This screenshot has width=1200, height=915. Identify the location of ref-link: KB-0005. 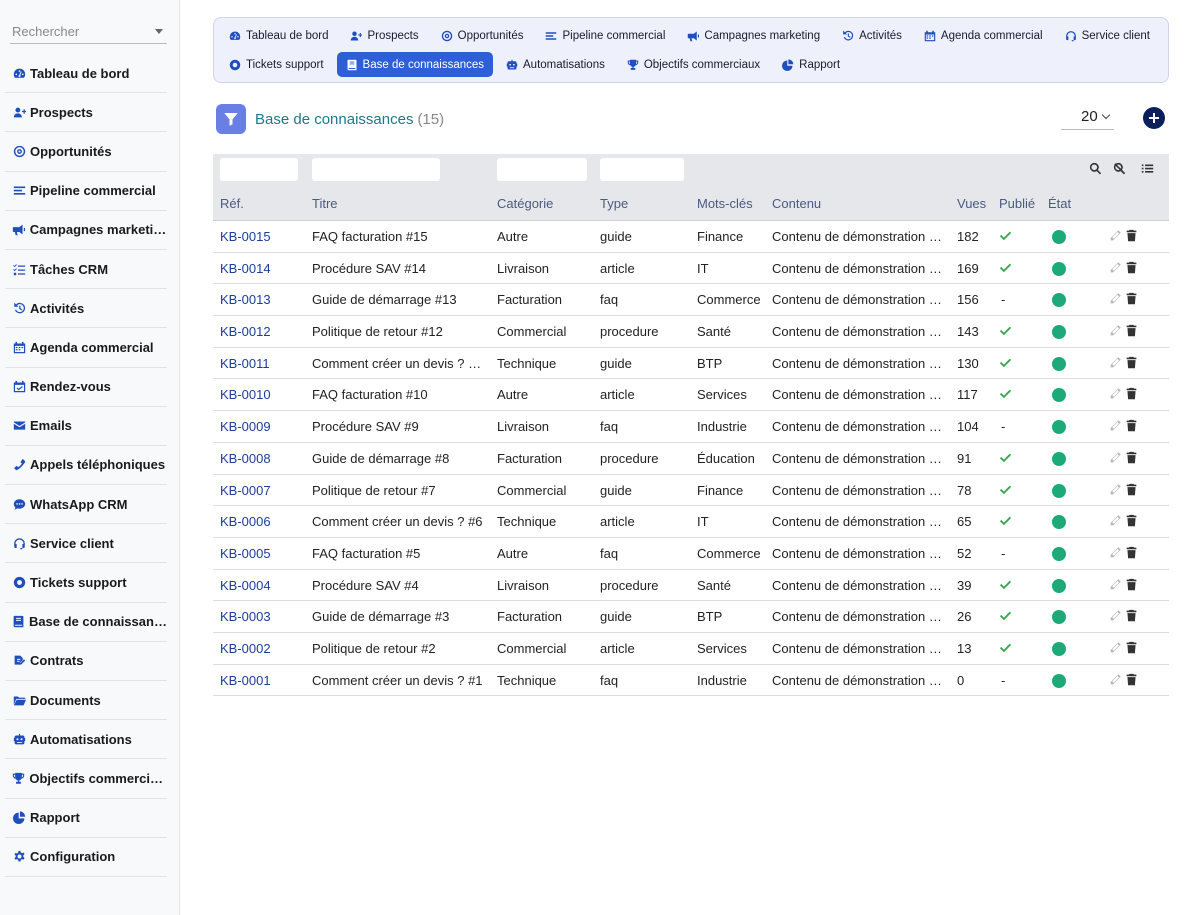
(245, 553).